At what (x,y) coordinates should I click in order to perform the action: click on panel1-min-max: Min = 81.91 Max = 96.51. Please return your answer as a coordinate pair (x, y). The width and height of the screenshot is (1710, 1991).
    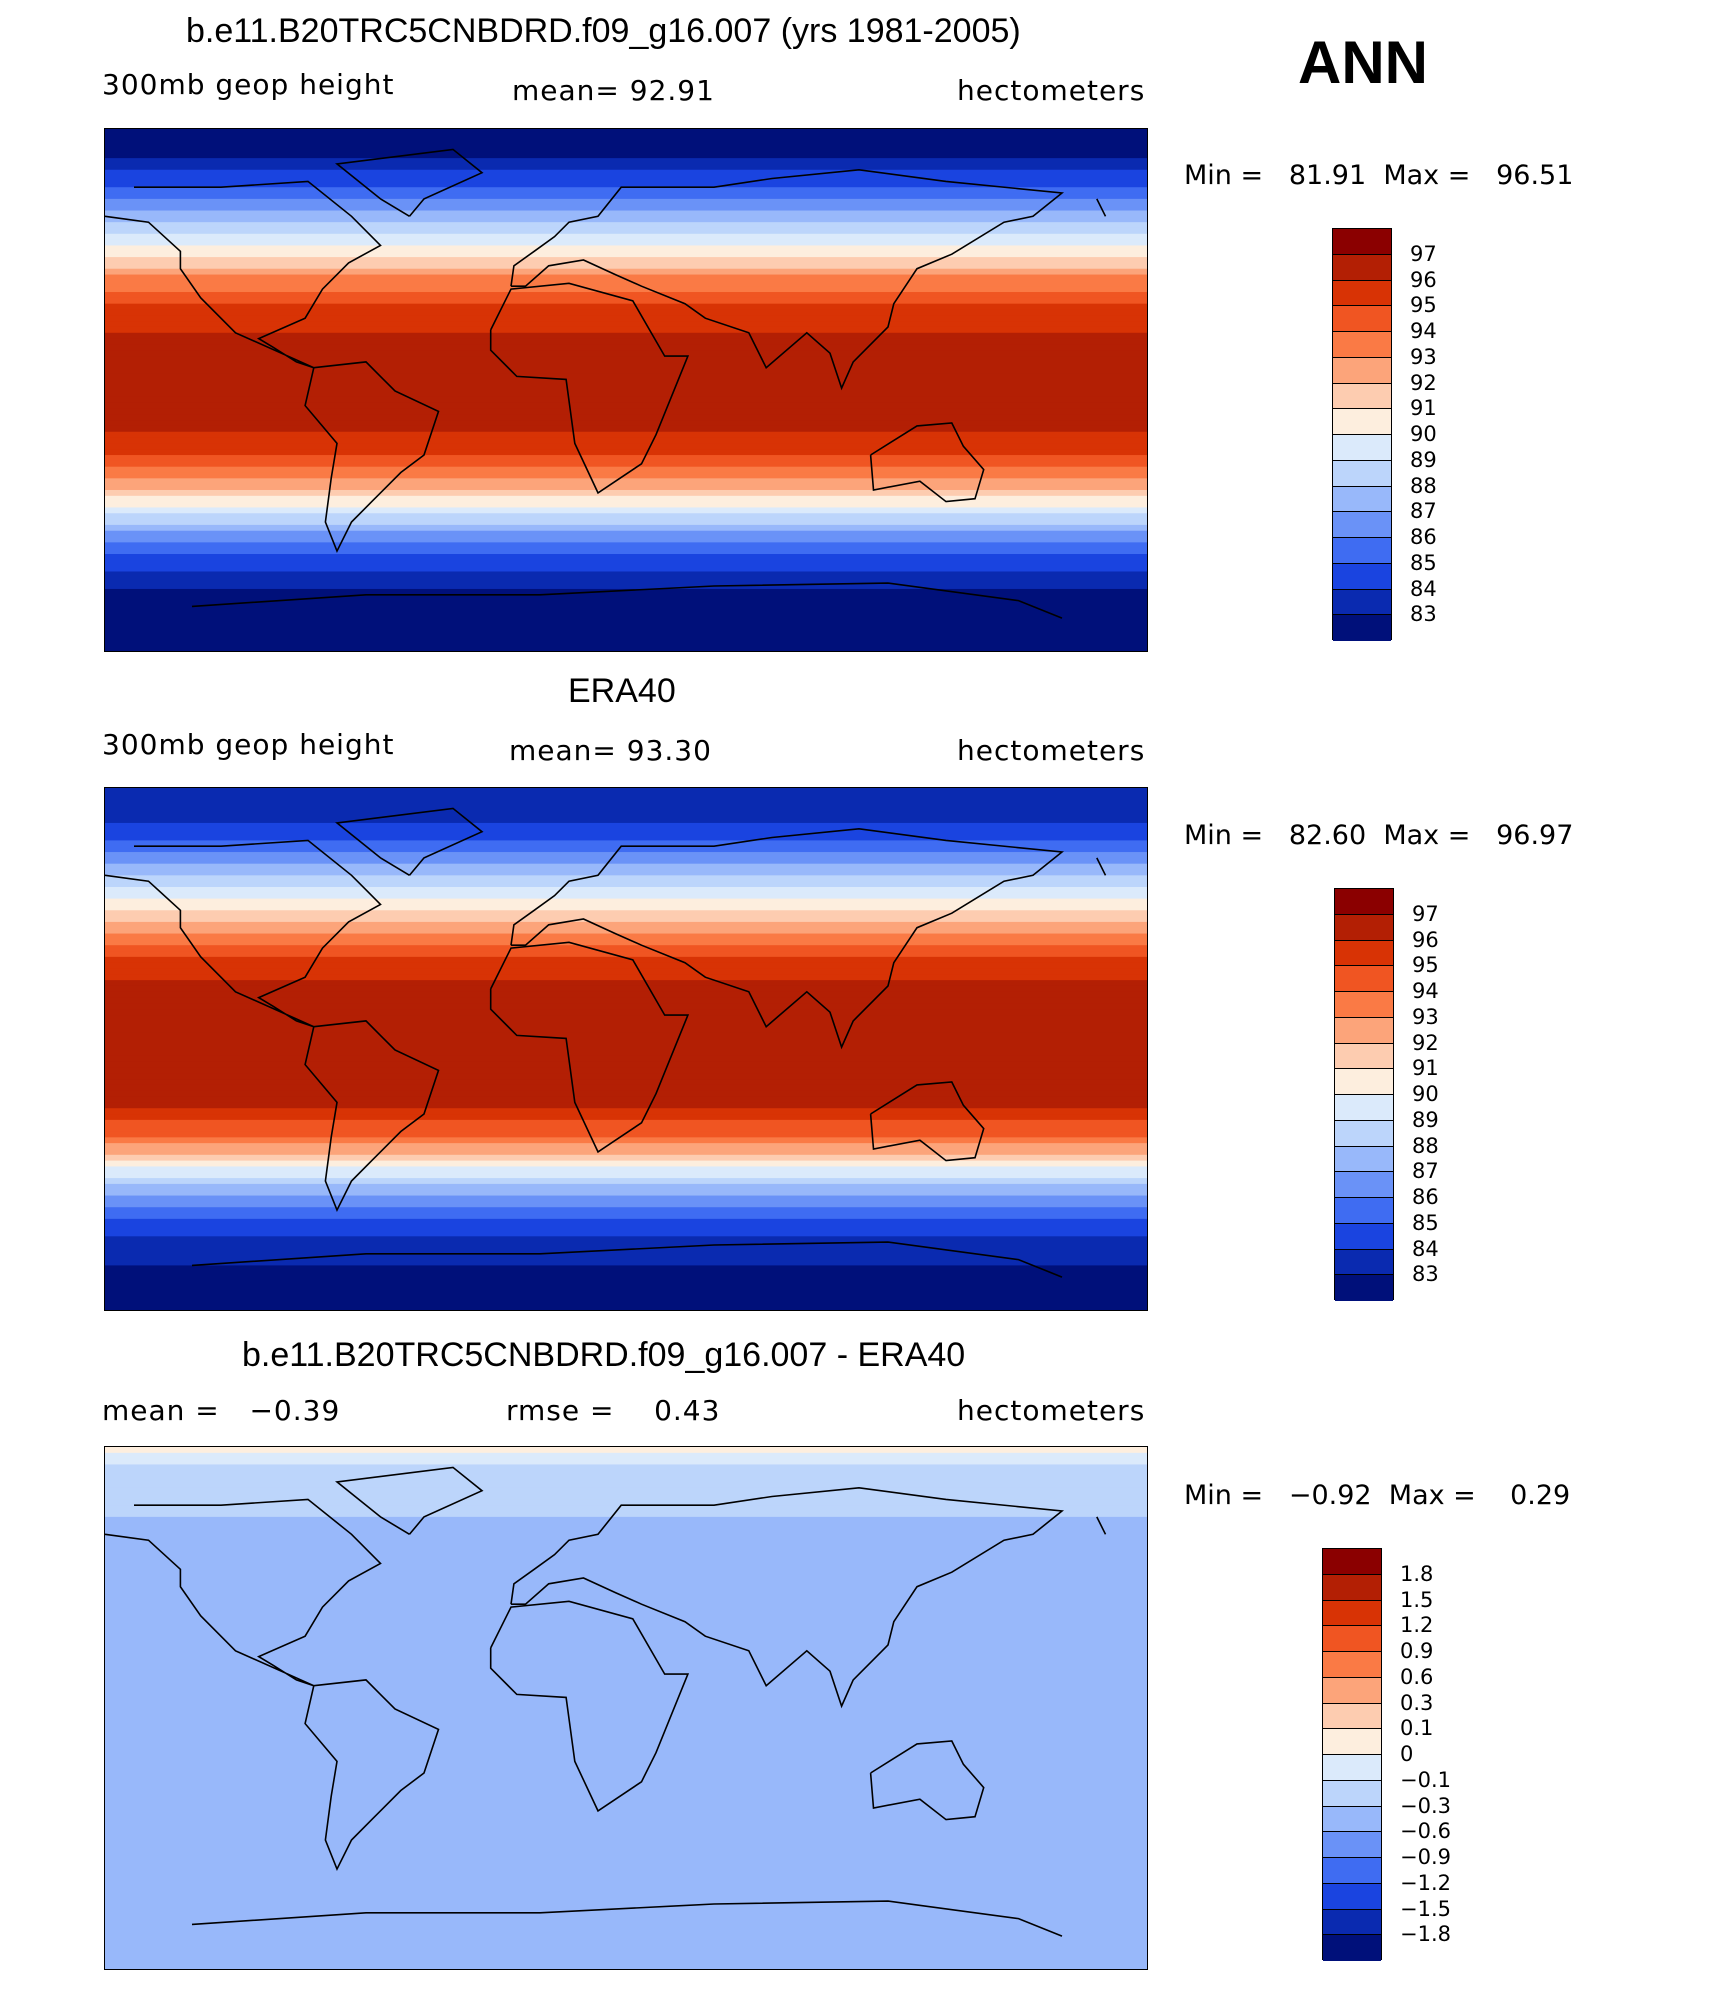
    Looking at the image, I should click on (1379, 175).